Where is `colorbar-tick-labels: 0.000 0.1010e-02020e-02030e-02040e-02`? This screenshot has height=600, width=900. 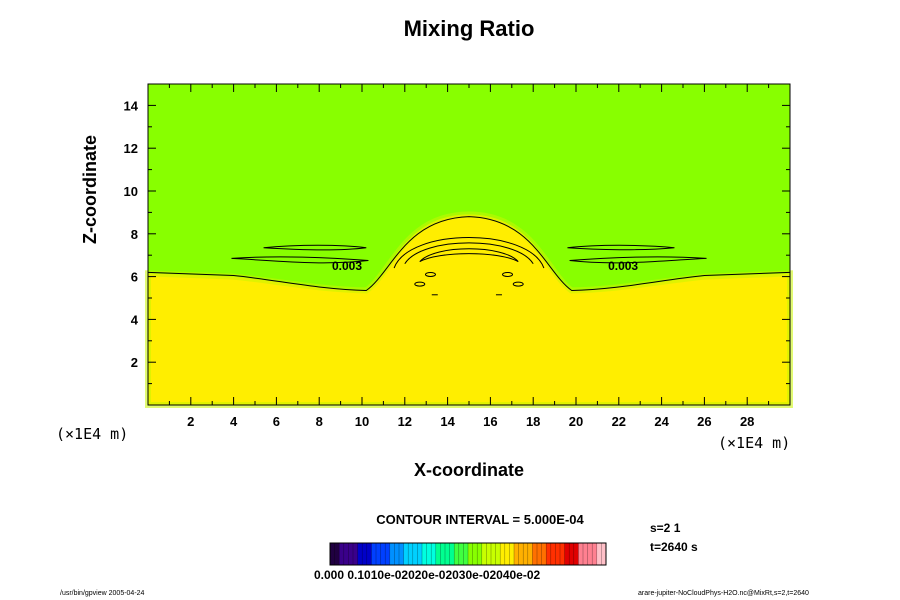
colorbar-tick-labels: 0.000 0.1010e-02020e-02030e-02040e-02 is located at coordinates (427, 575).